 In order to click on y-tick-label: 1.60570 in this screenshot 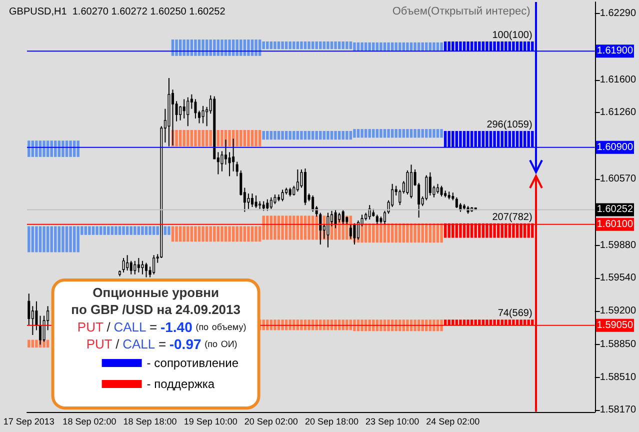, I will do `click(618, 179)`.